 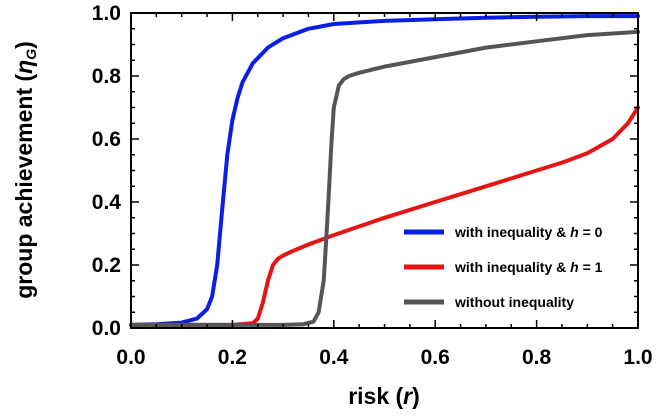 I want to click on x-tick-label: 0.0, so click(x=130, y=357).